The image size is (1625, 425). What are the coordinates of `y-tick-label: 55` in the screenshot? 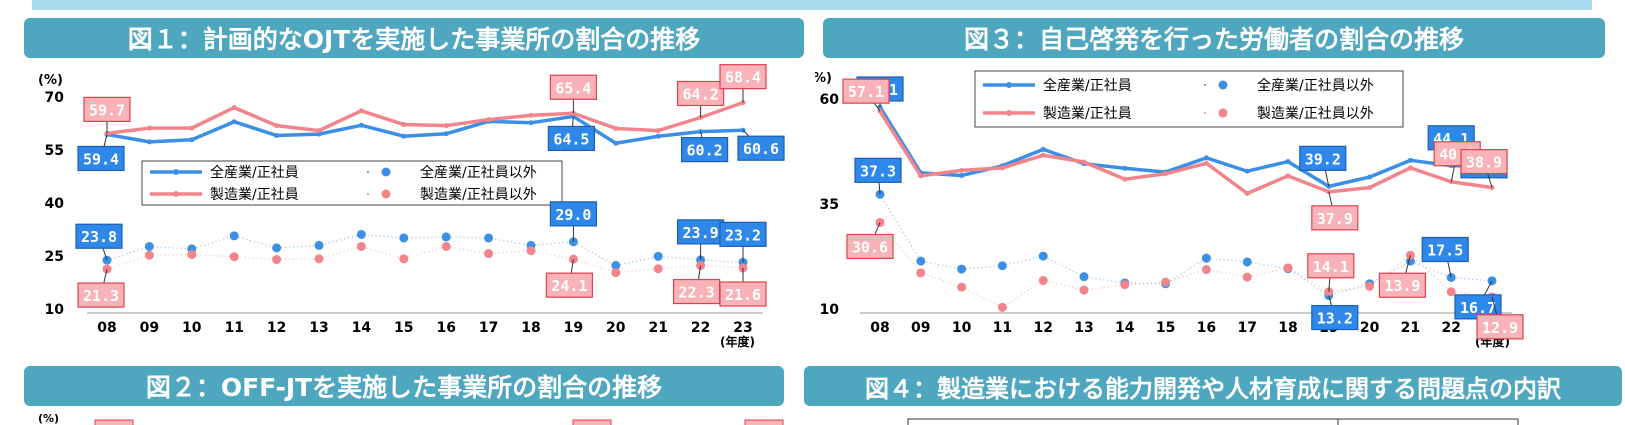 It's located at (54, 151).